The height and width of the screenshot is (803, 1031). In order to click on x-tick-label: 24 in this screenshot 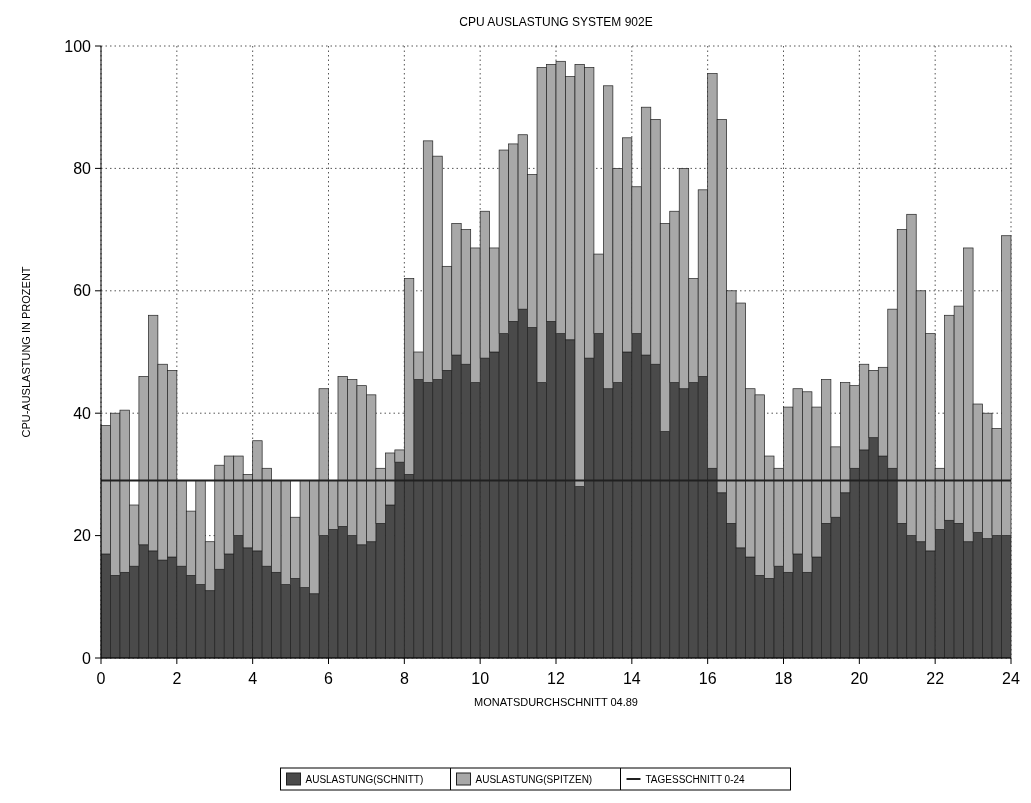, I will do `click(1011, 678)`.